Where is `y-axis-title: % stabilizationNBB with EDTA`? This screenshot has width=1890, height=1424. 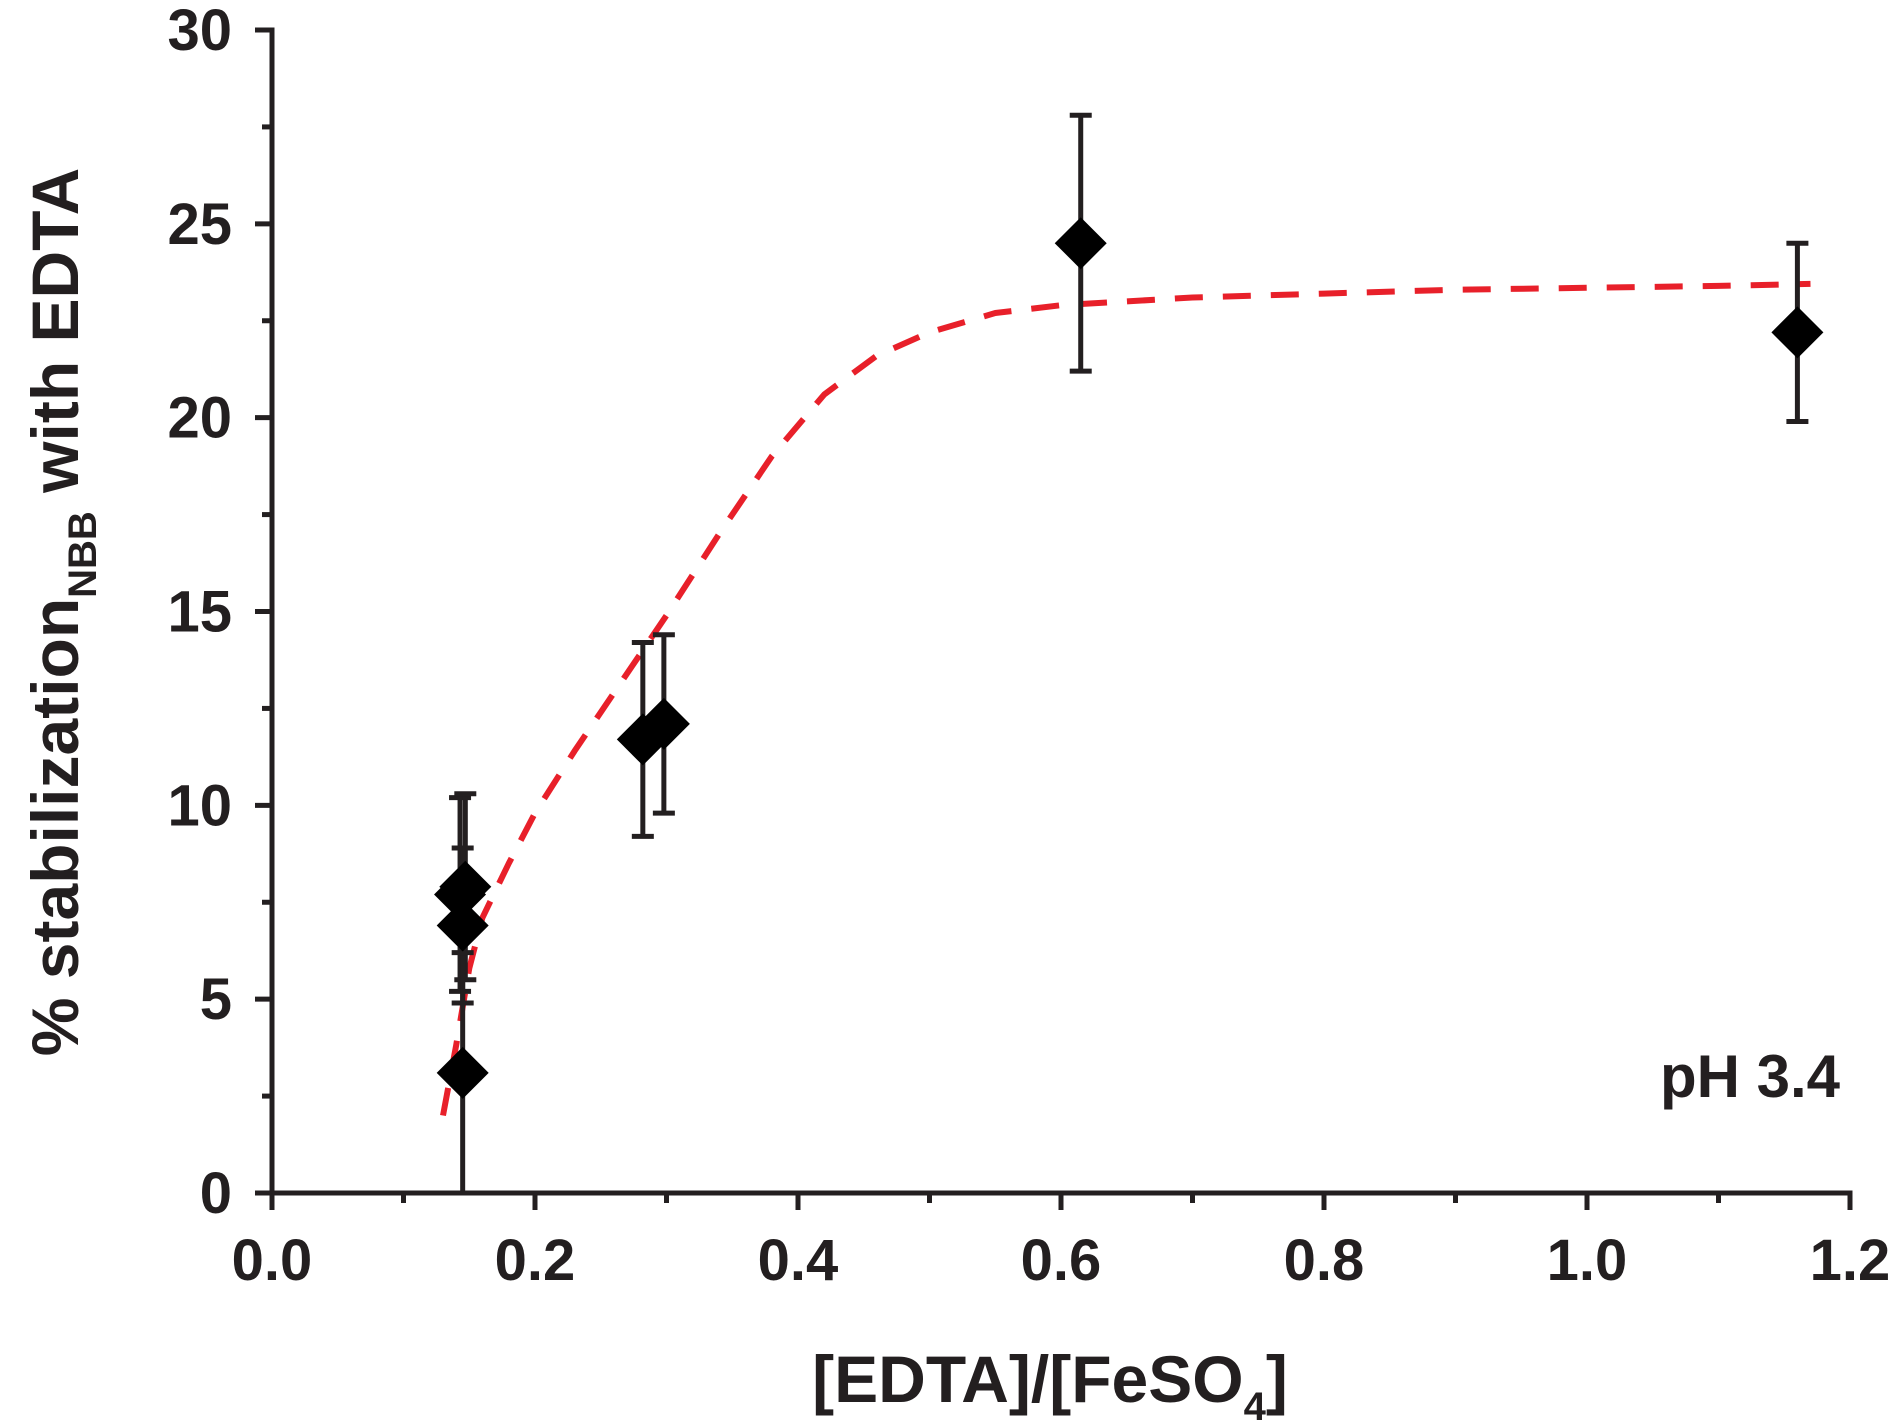
y-axis-title: % stabilizationNBB with EDTA is located at coordinates (61, 612).